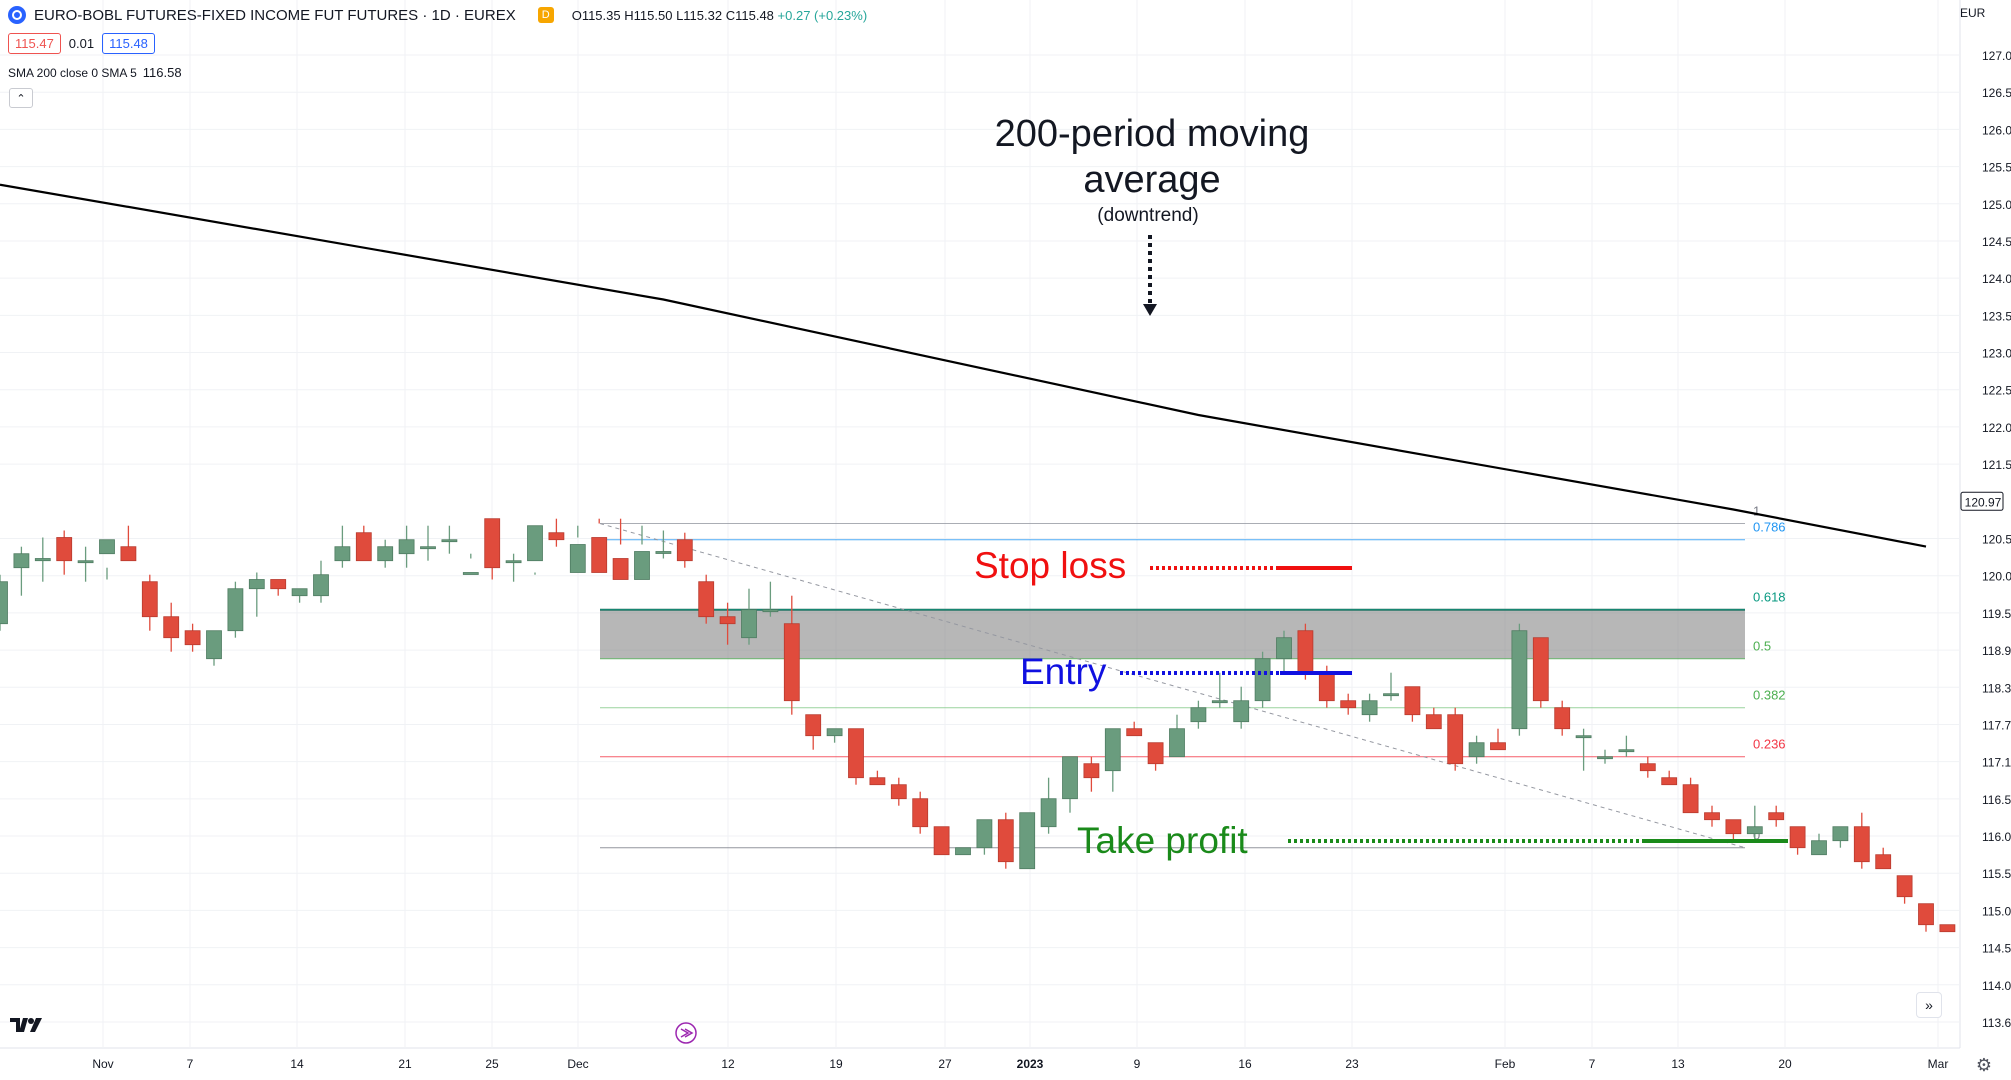  What do you see at coordinates (1756, 835) in the screenshot?
I see `fib-level-label: 0` at bounding box center [1756, 835].